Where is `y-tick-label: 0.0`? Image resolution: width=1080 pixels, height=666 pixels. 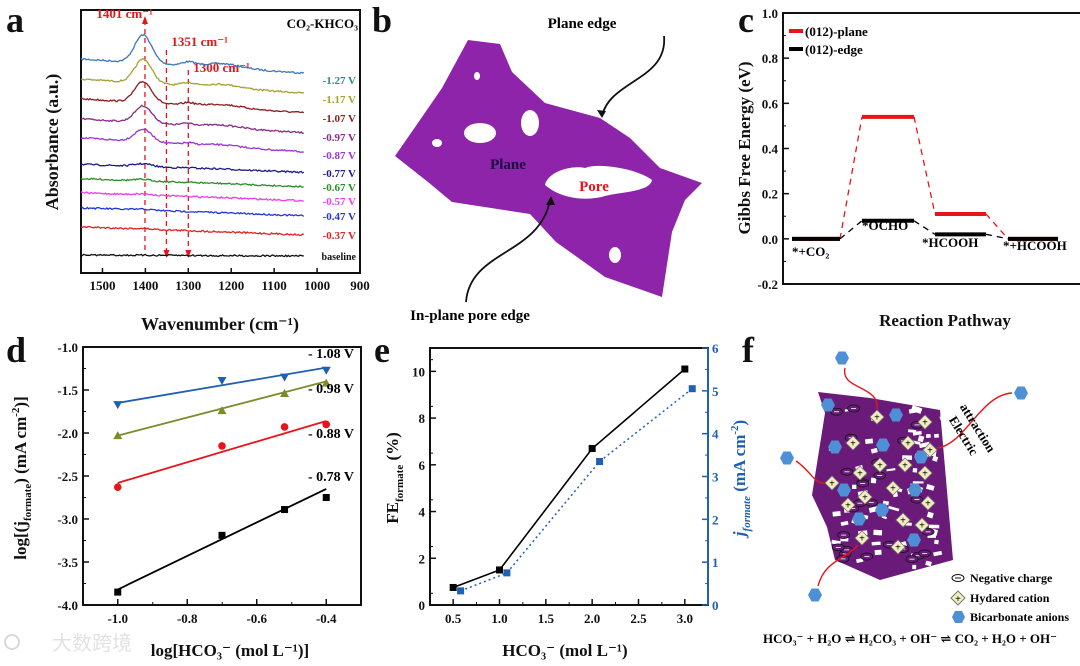 y-tick-label: 0.0 is located at coordinates (770, 239).